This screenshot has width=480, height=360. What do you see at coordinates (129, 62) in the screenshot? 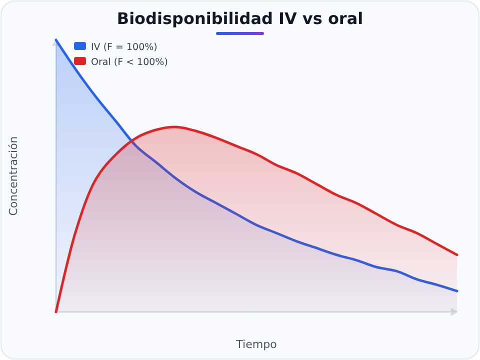
I see `legend-label: Oral (F < 100%)` at bounding box center [129, 62].